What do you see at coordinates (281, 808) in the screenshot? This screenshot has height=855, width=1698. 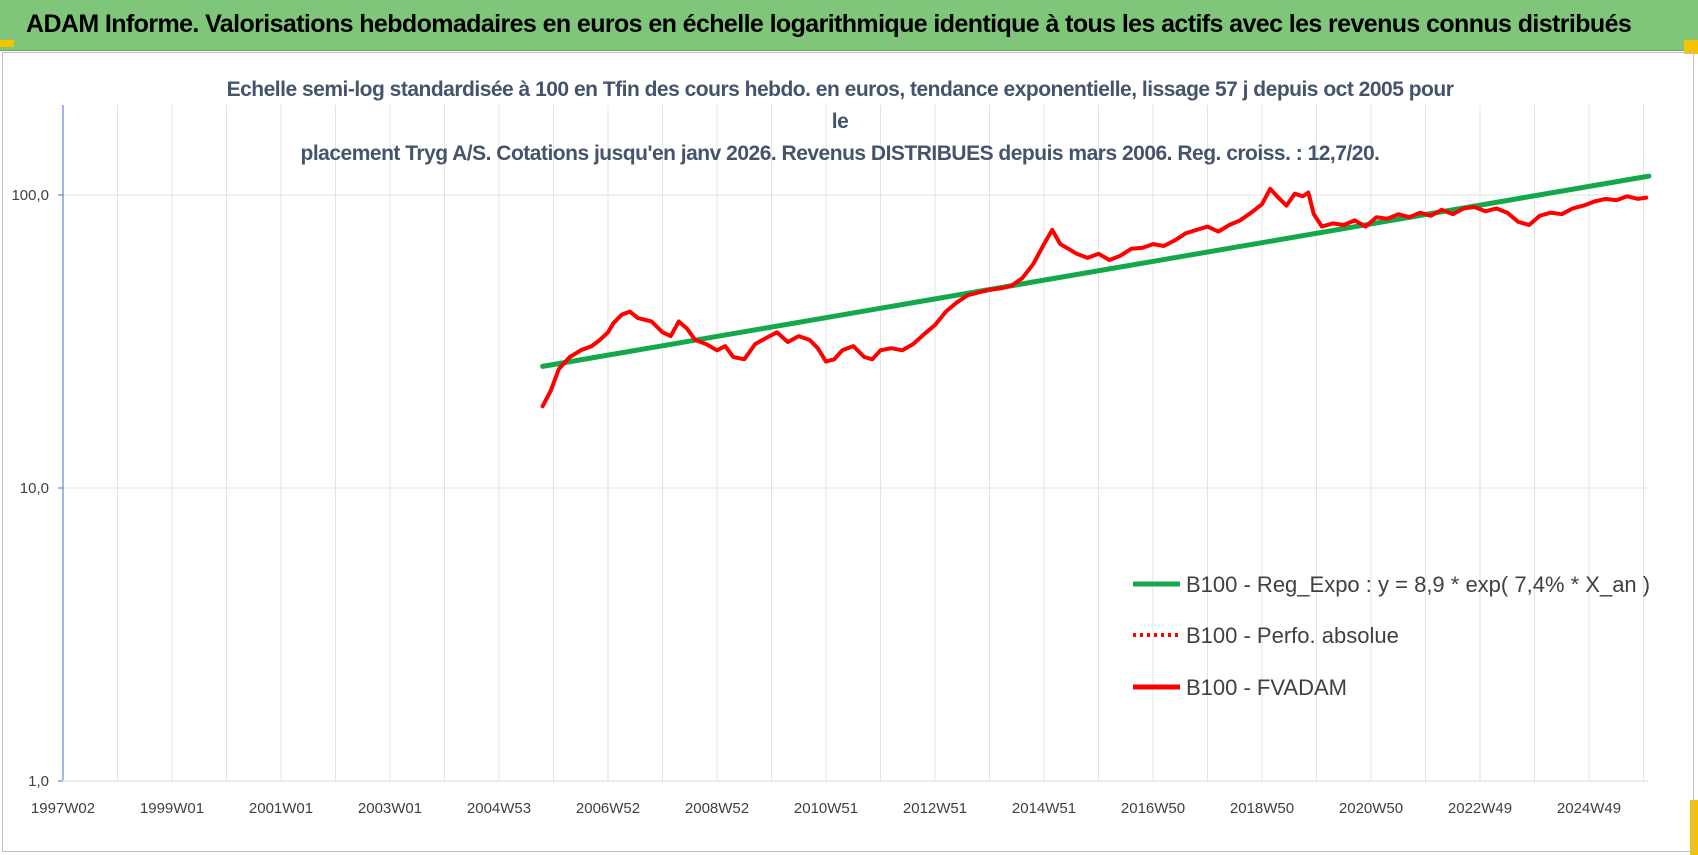 I see `x-tick-label: 2001W01` at bounding box center [281, 808].